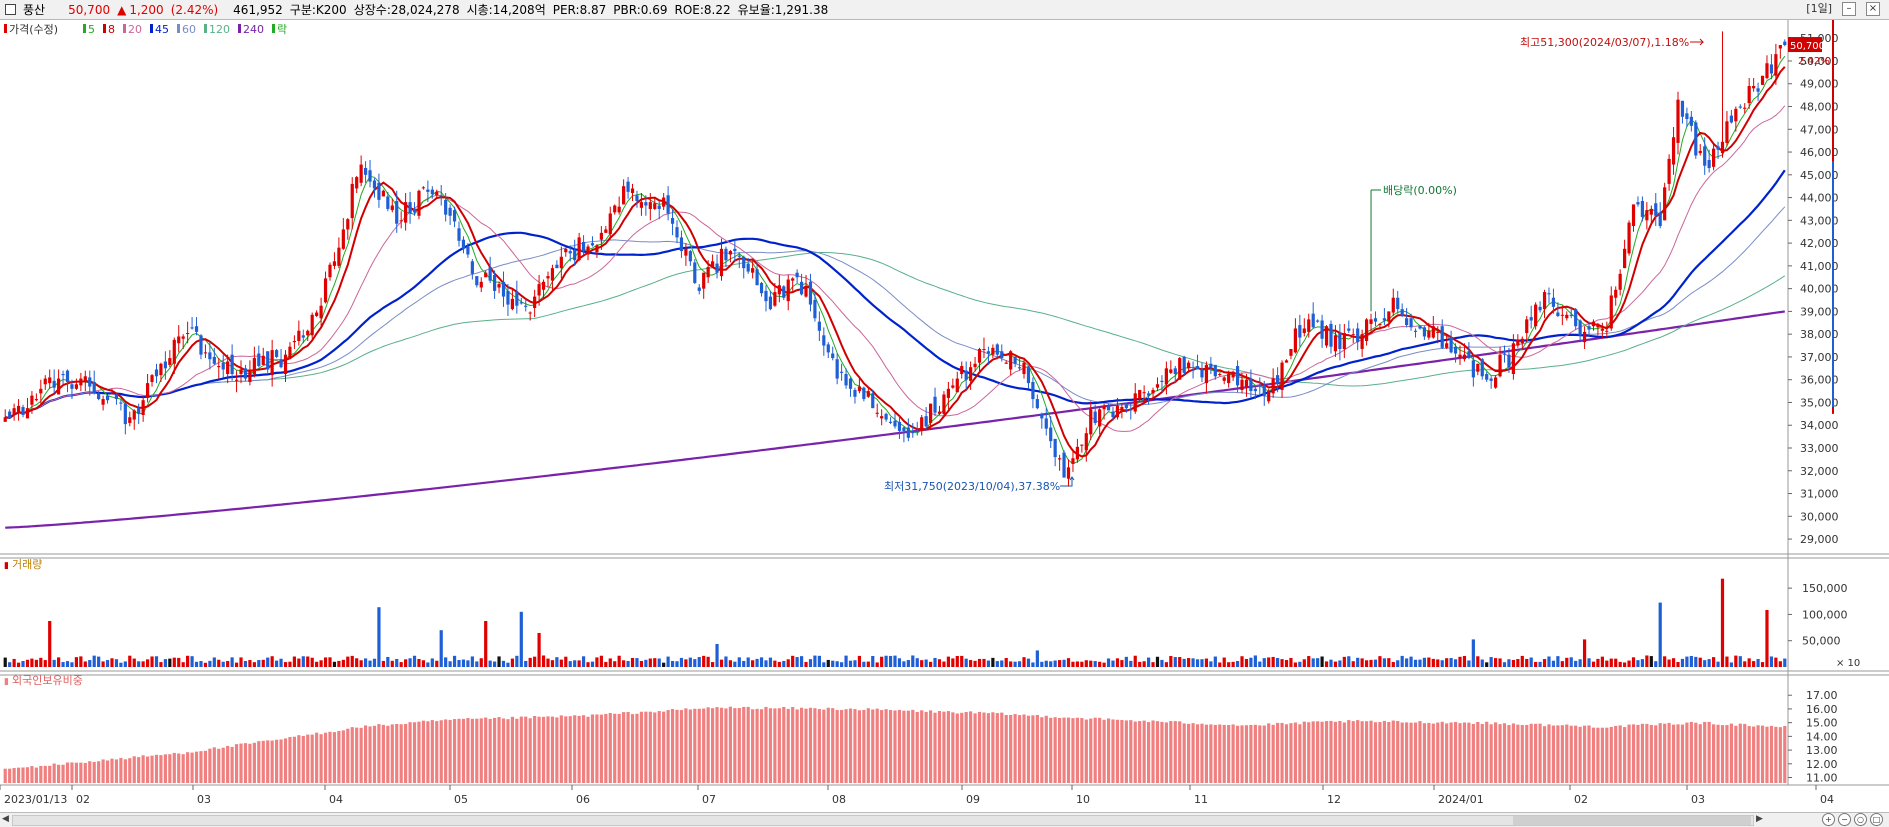 This screenshot has width=1889, height=827. I want to click on scroll-left-icon: ◀, so click(5, 819).